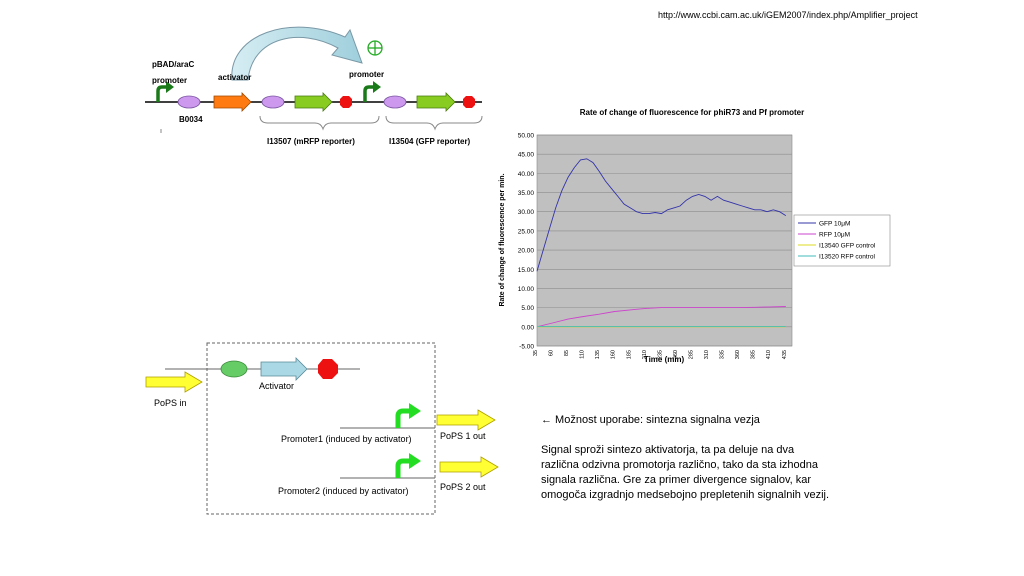  I want to click on b0034-label: B0034, so click(191, 119).